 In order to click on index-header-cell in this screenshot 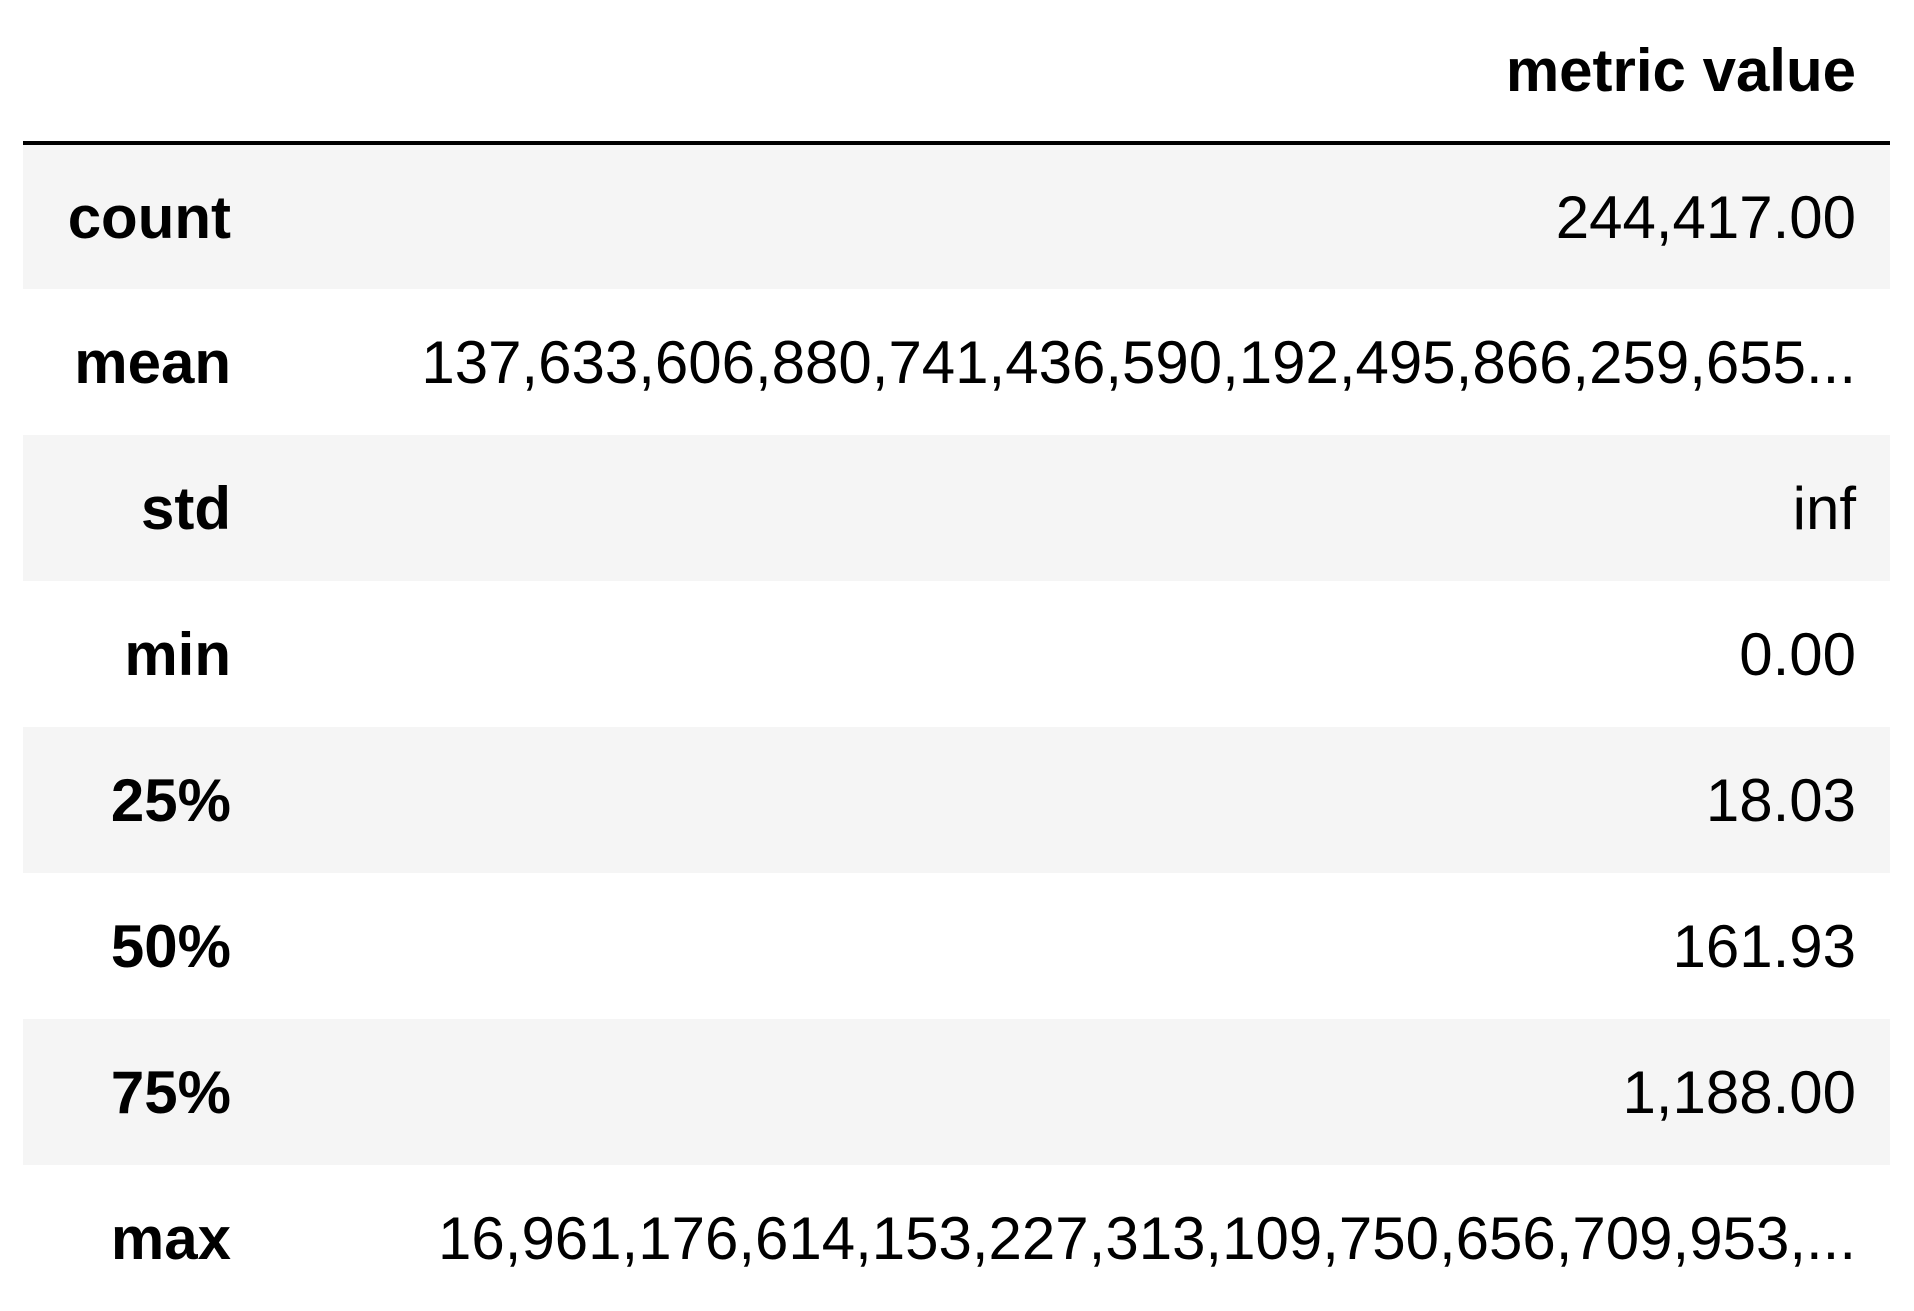, I will do `click(134, 72)`.